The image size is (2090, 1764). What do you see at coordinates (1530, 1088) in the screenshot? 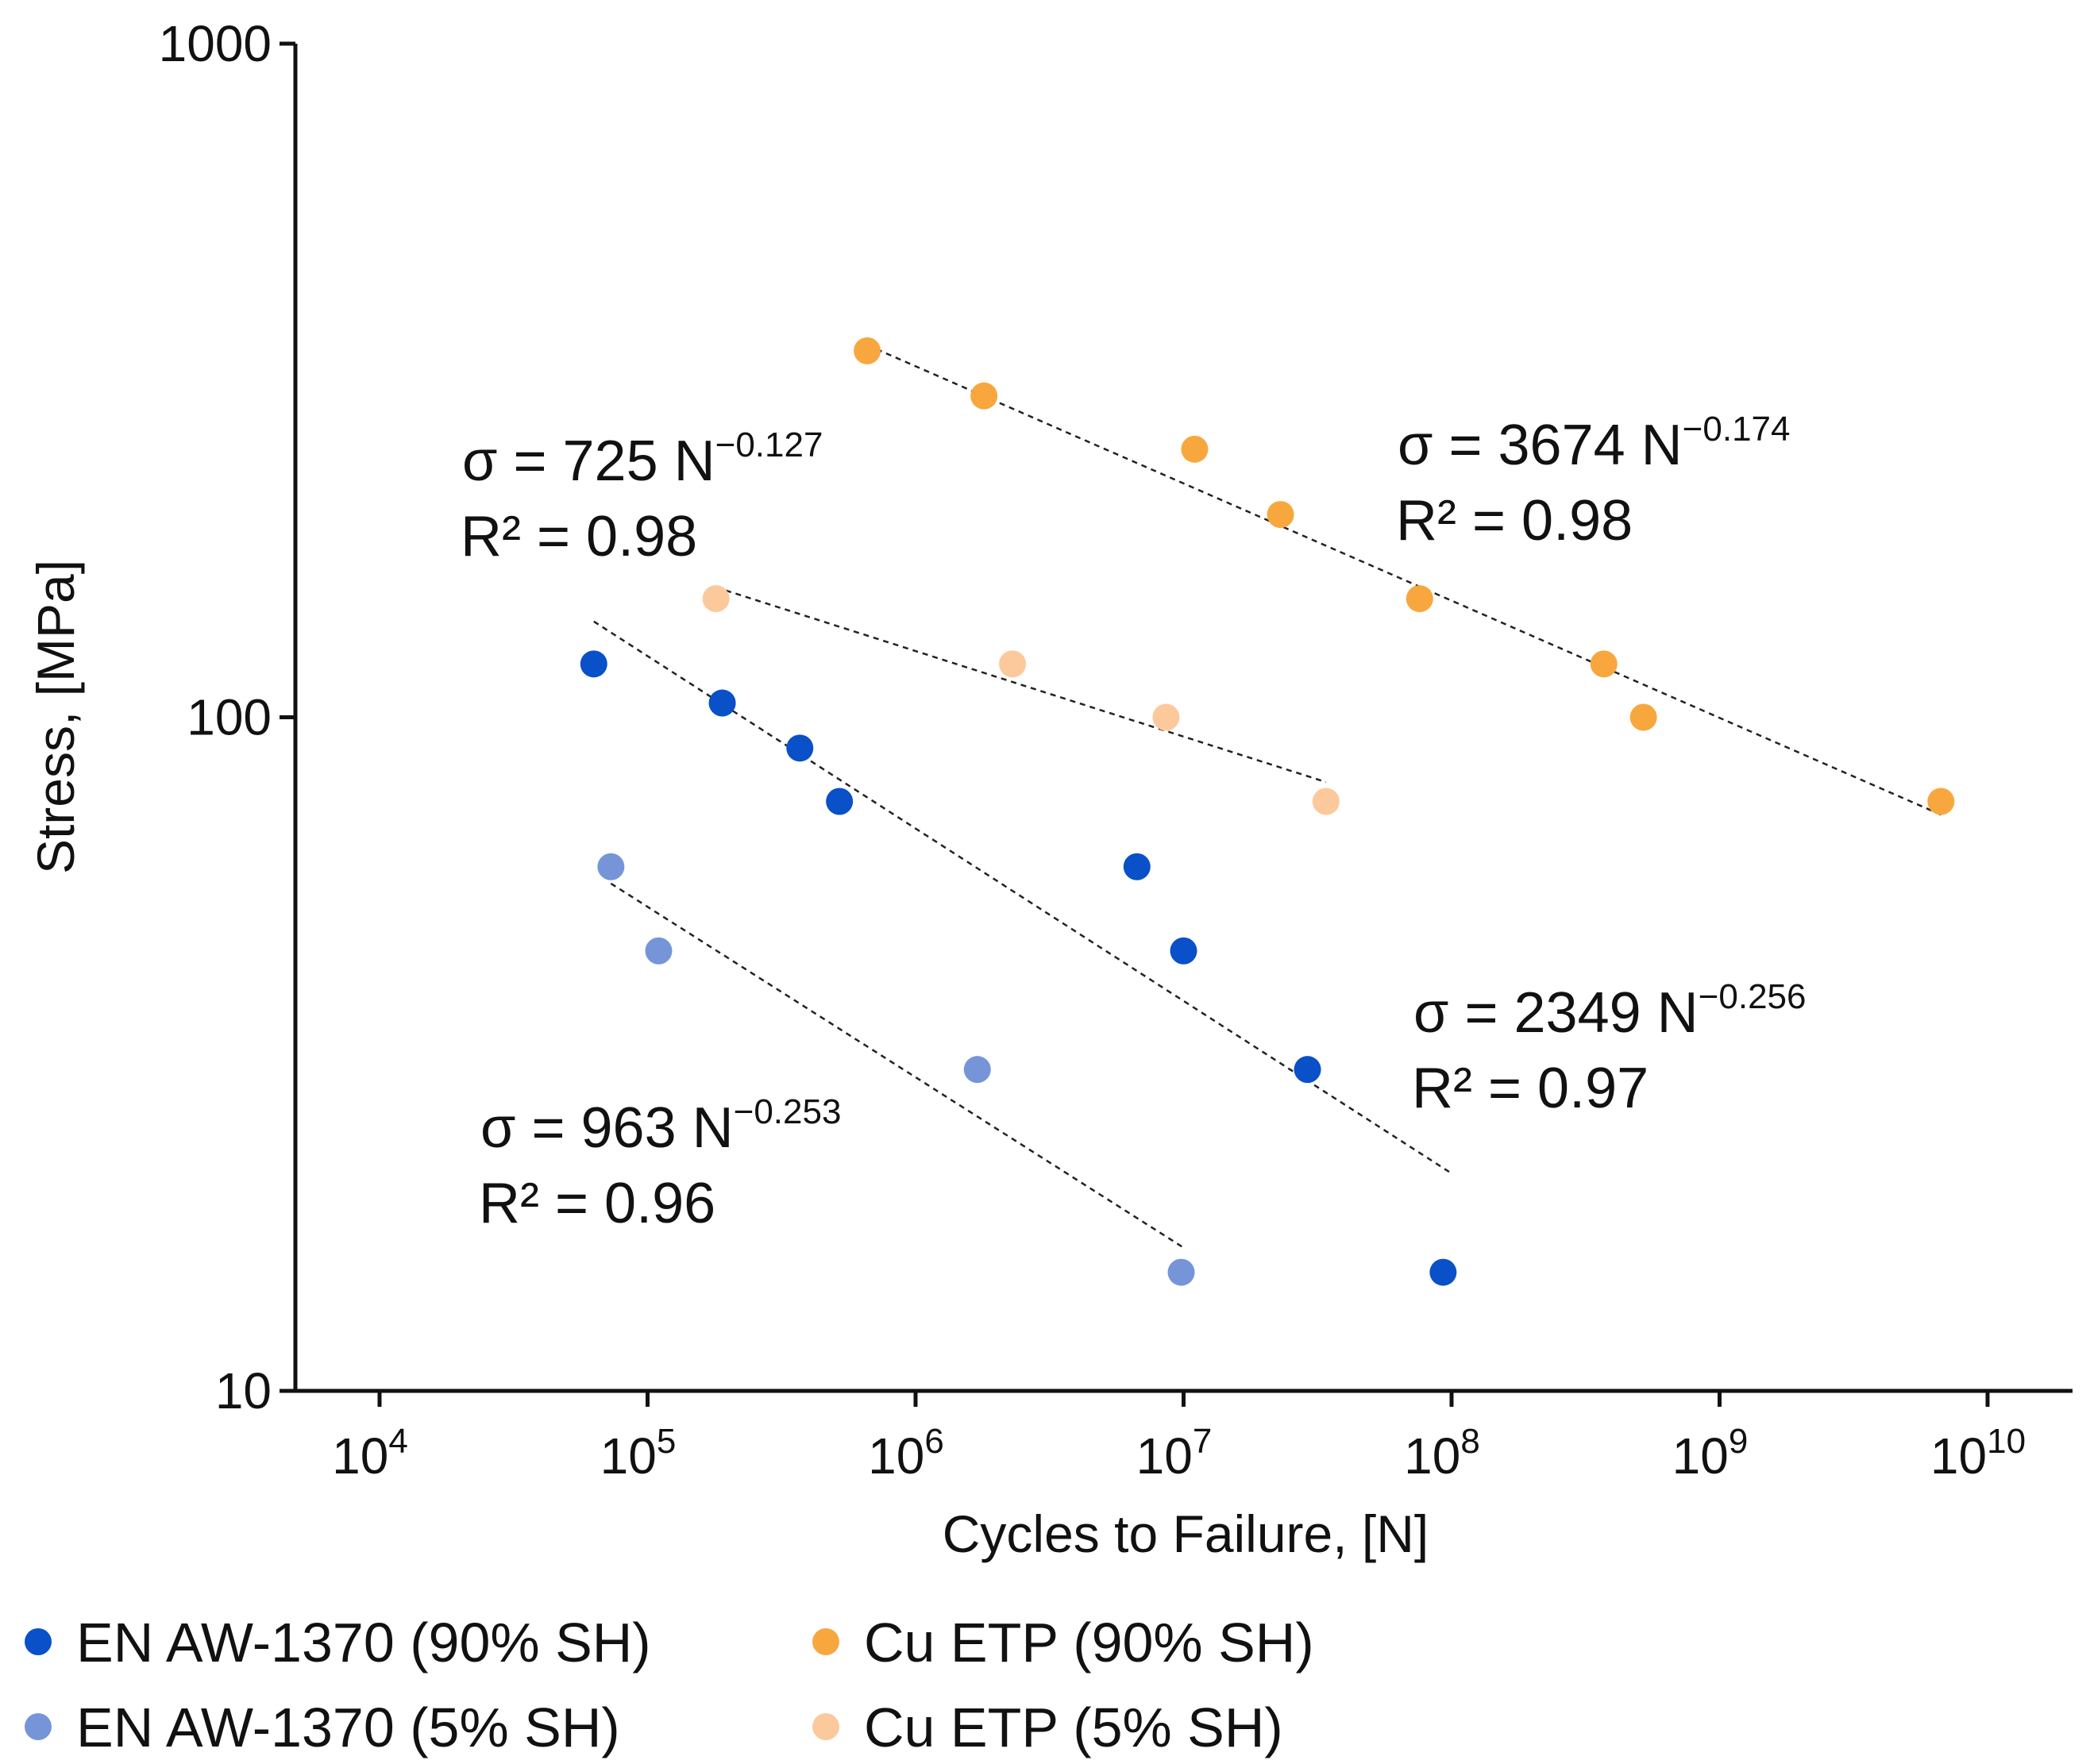
I see `fit-r-squared: R² = 0.97` at bounding box center [1530, 1088].